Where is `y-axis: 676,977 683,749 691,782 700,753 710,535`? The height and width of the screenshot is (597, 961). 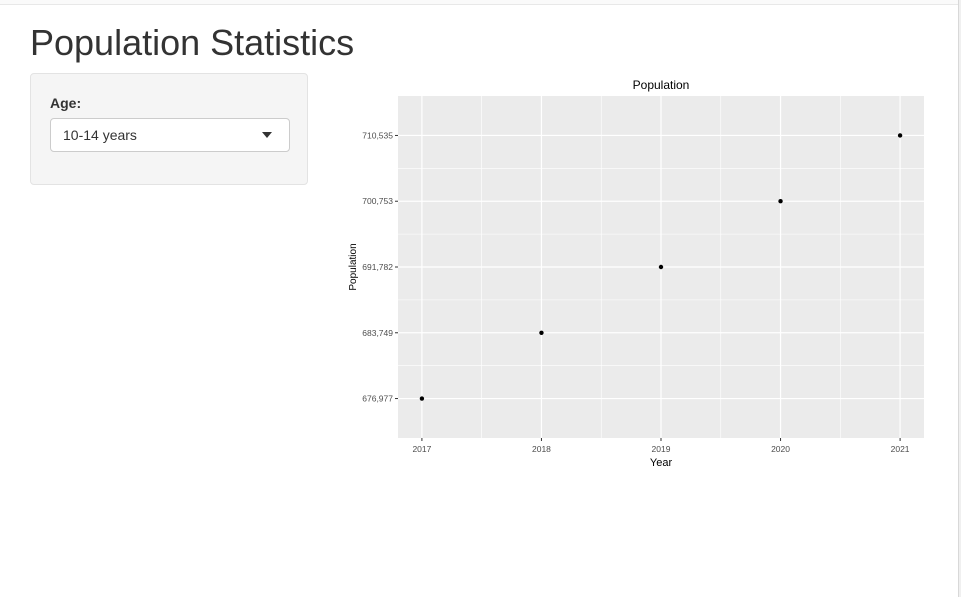
y-axis: 676,977 683,749 691,782 700,753 710,535 is located at coordinates (380, 267).